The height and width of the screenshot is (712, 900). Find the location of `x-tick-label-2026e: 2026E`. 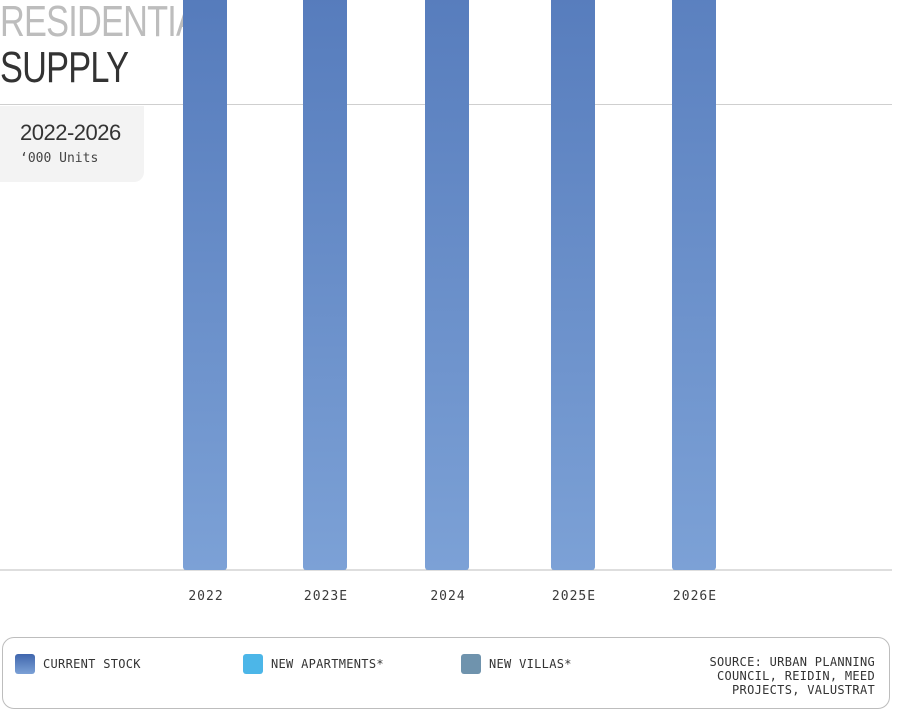

x-tick-label-2026e: 2026E is located at coordinates (695, 596).